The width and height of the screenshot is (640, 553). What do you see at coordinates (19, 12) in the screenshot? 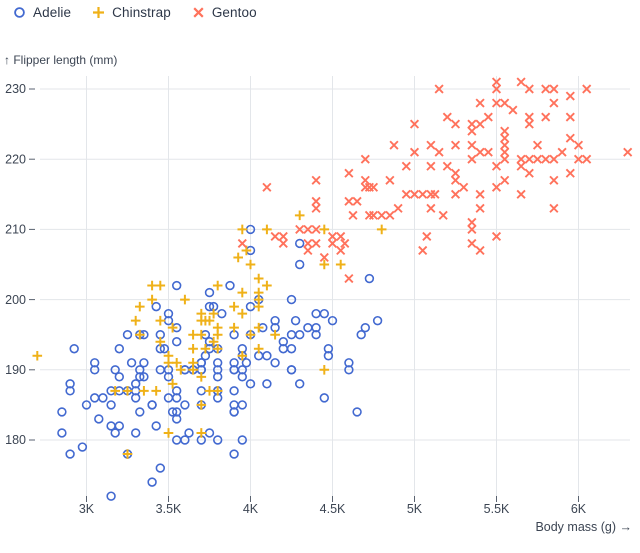
I see `adelie-circle-icon` at bounding box center [19, 12].